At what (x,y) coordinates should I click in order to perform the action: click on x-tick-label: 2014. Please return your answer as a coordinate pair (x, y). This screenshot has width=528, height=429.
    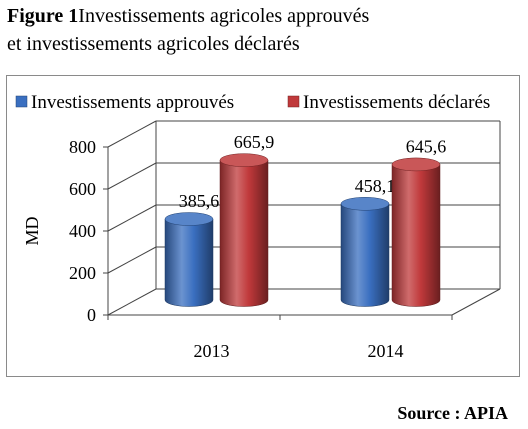
    Looking at the image, I should click on (386, 351).